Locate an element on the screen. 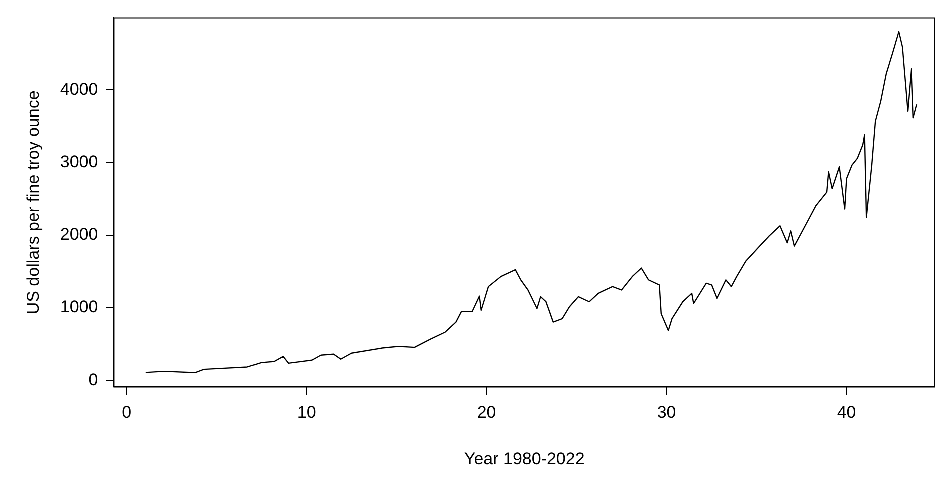 Image resolution: width=938 pixels, height=482 pixels. x-axis-title: Year 1980-2022 is located at coordinates (524, 458).